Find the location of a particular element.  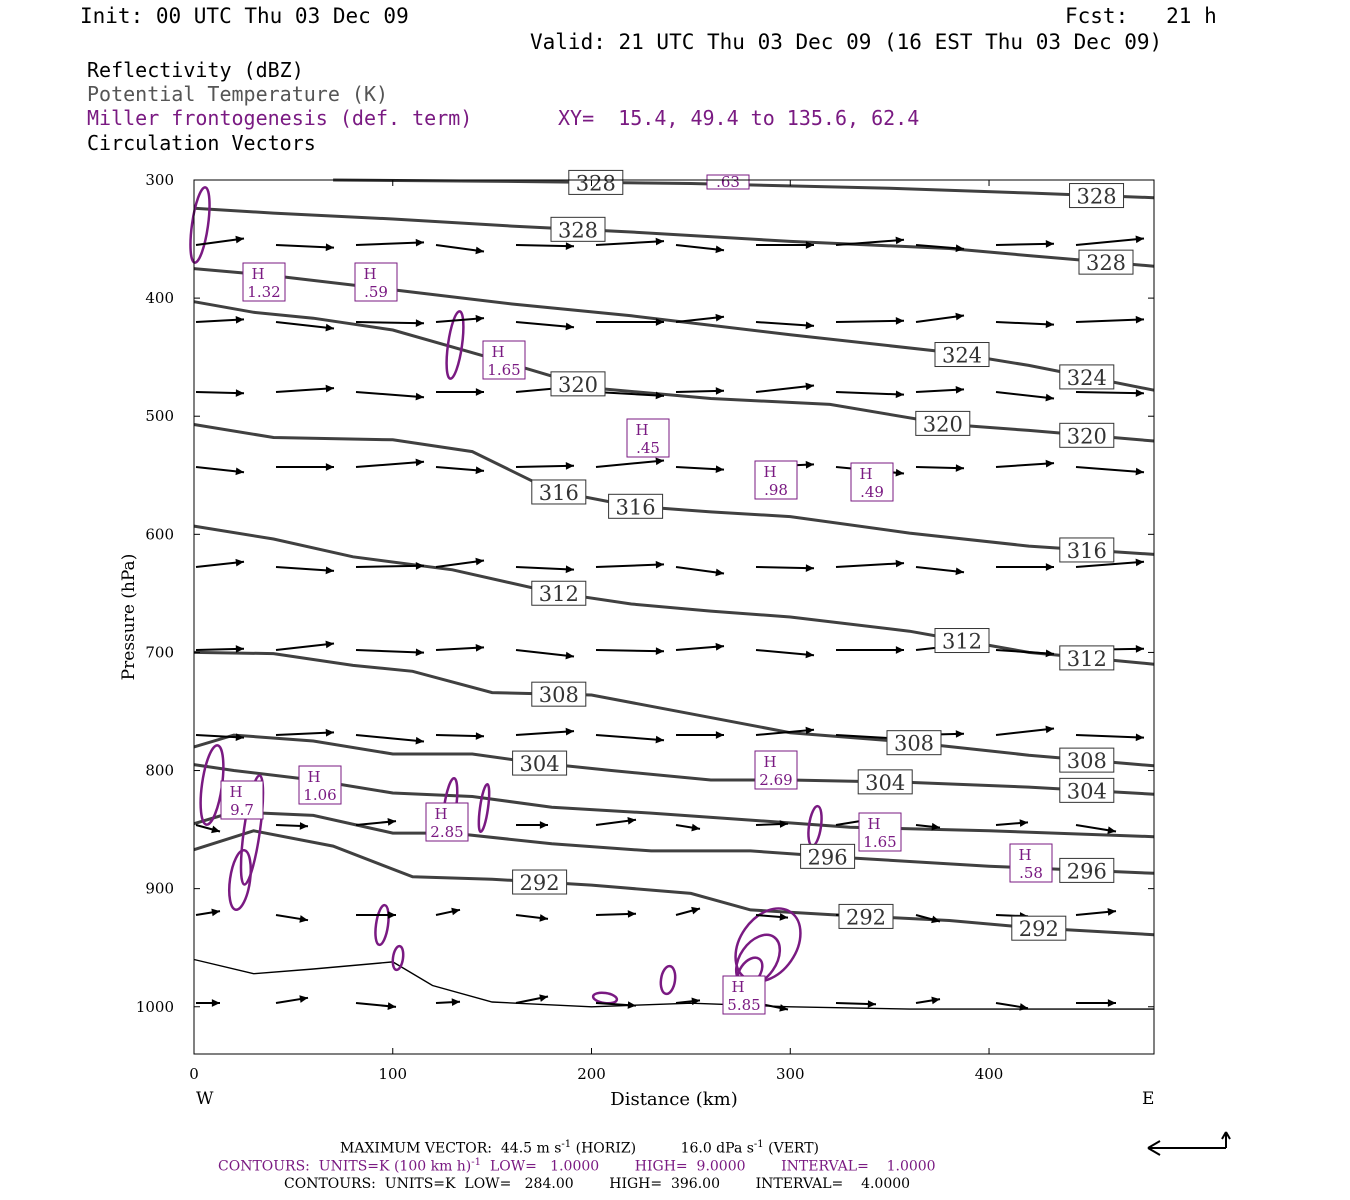

theta-label: 316 is located at coordinates (1087, 551).